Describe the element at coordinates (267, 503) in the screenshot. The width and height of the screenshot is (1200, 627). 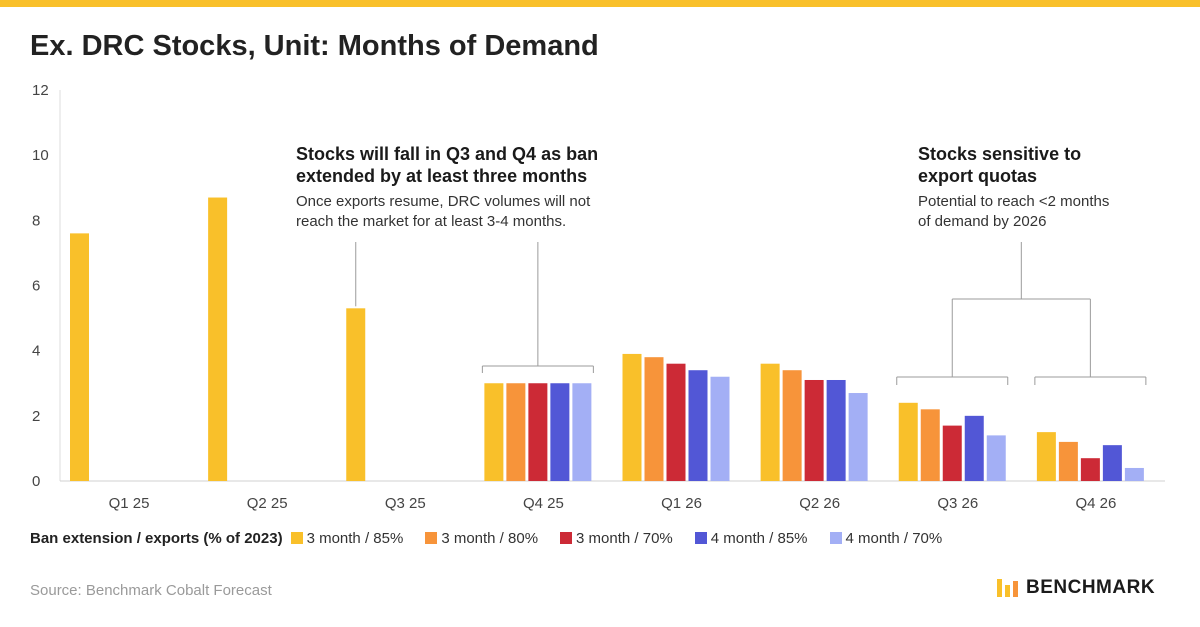
I see `x-tick-label: Q2 25` at that location.